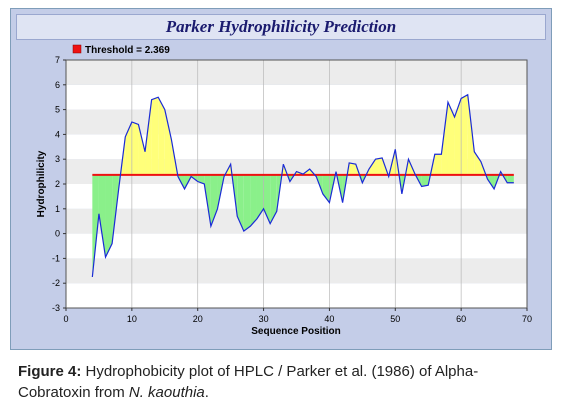 This screenshot has height=415, width=564. I want to click on x-tick-label: 20, so click(198, 319).